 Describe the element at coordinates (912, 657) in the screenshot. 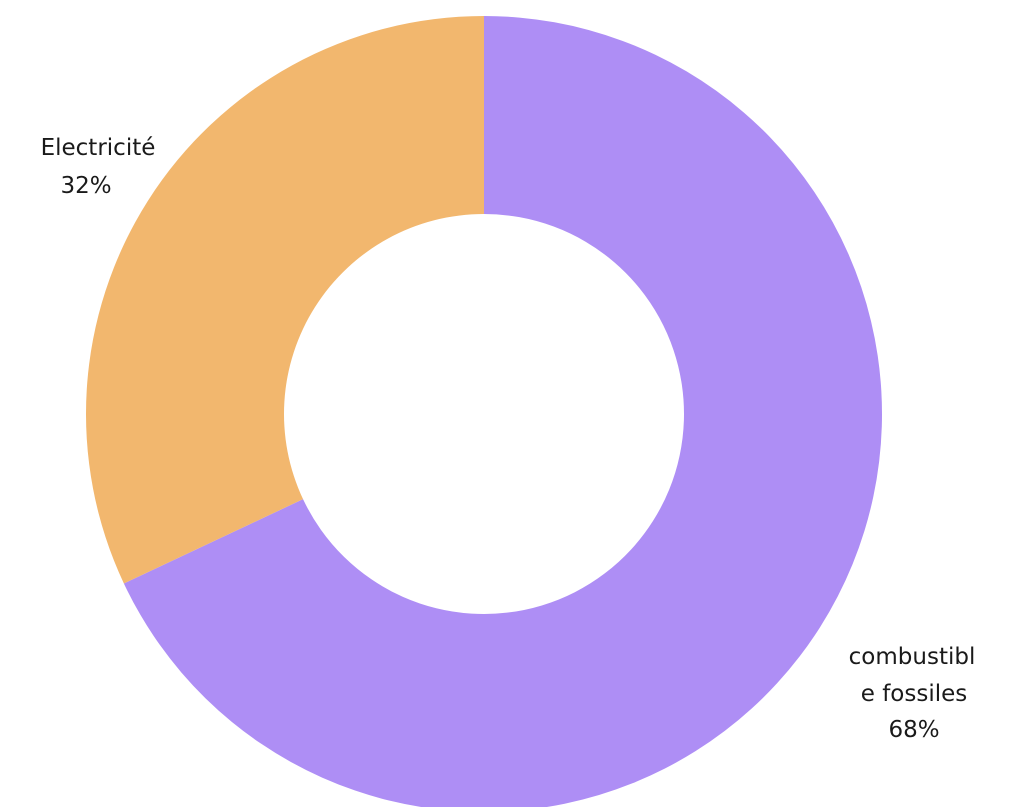

I see `slice-label-combustibles-line1: combustibl` at that location.